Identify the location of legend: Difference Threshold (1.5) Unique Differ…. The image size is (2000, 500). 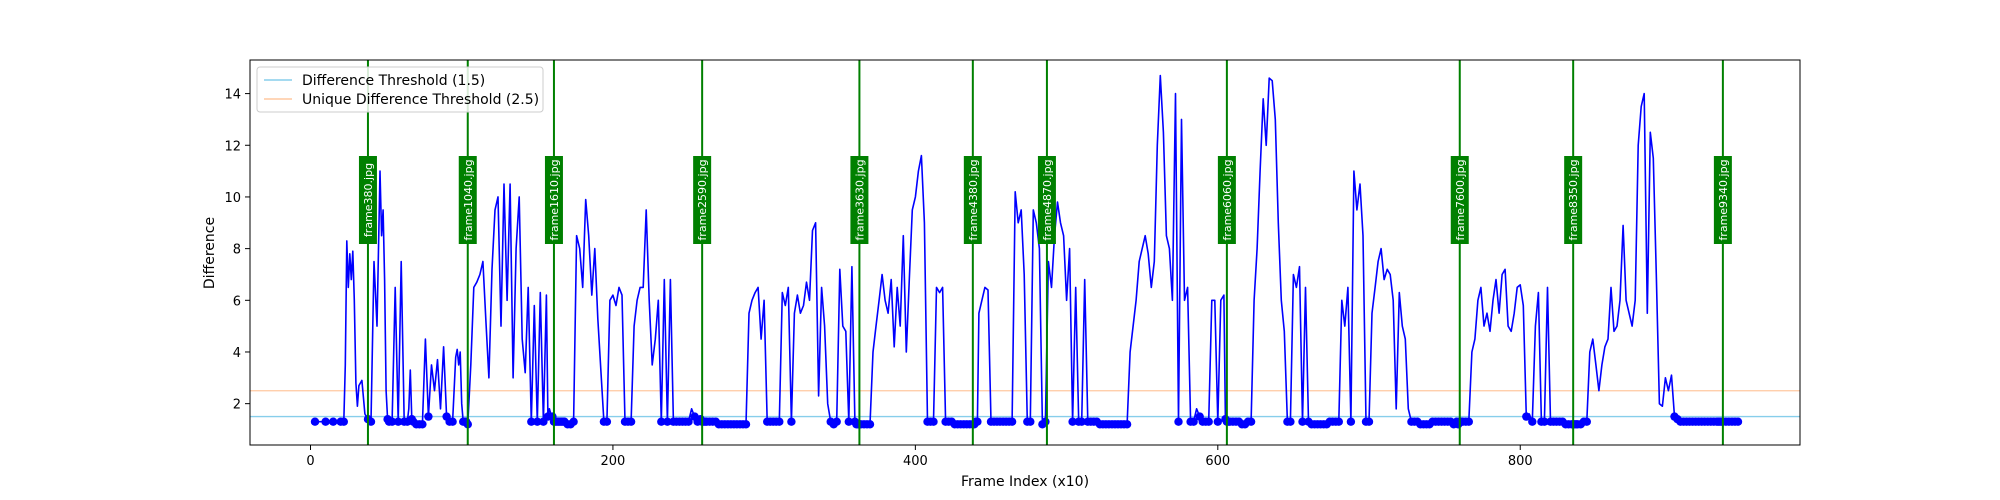
(400, 89).